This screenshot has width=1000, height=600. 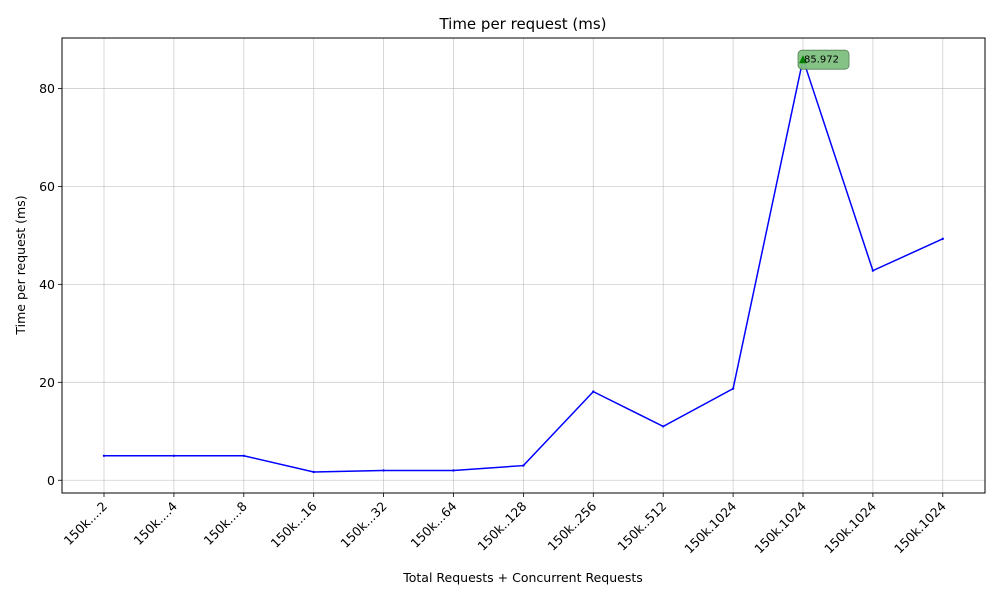 I want to click on x-tick-label: 150k..128, so click(x=501, y=525).